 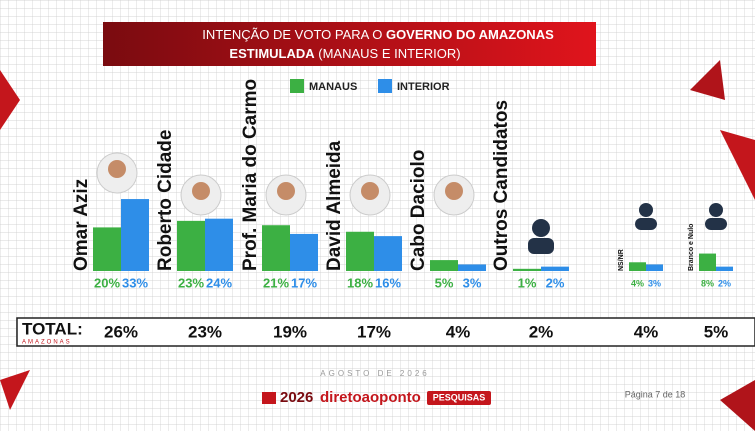 I want to click on category-label: NS/NR, so click(x=621, y=260).